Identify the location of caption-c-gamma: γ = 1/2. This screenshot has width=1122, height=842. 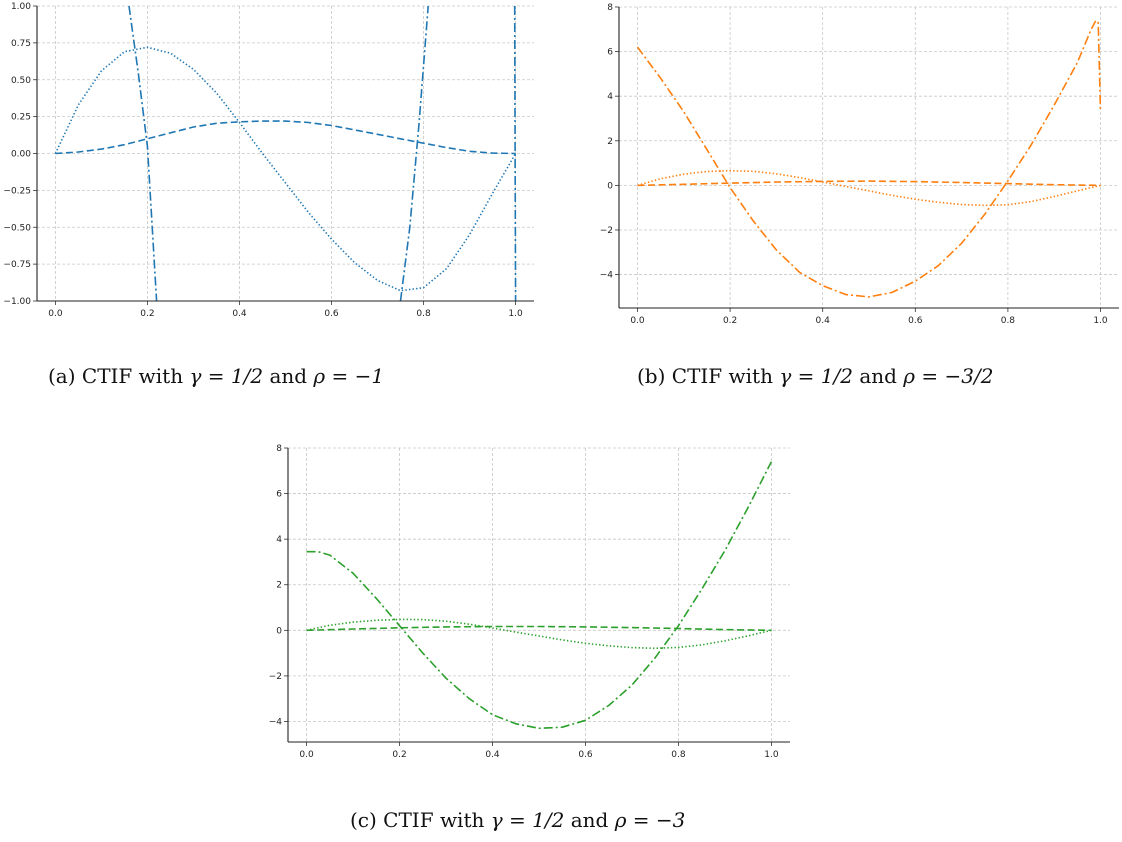
(527, 820).